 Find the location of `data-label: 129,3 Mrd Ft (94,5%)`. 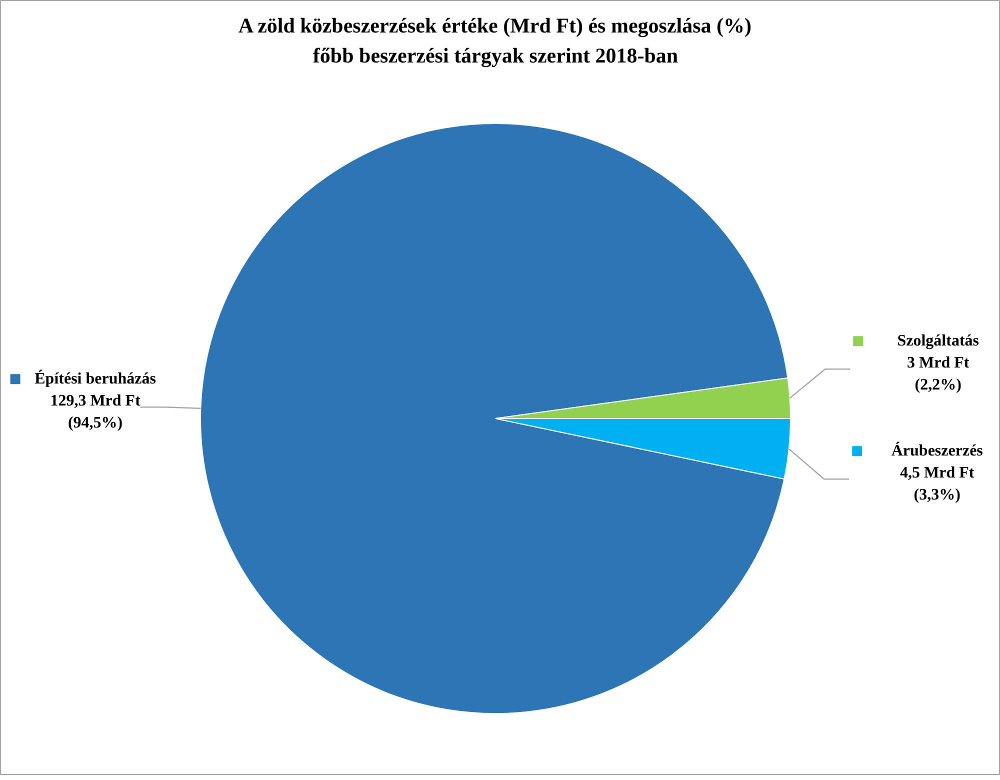

data-label: 129,3 Mrd Ft (94,5%) is located at coordinates (96, 412).